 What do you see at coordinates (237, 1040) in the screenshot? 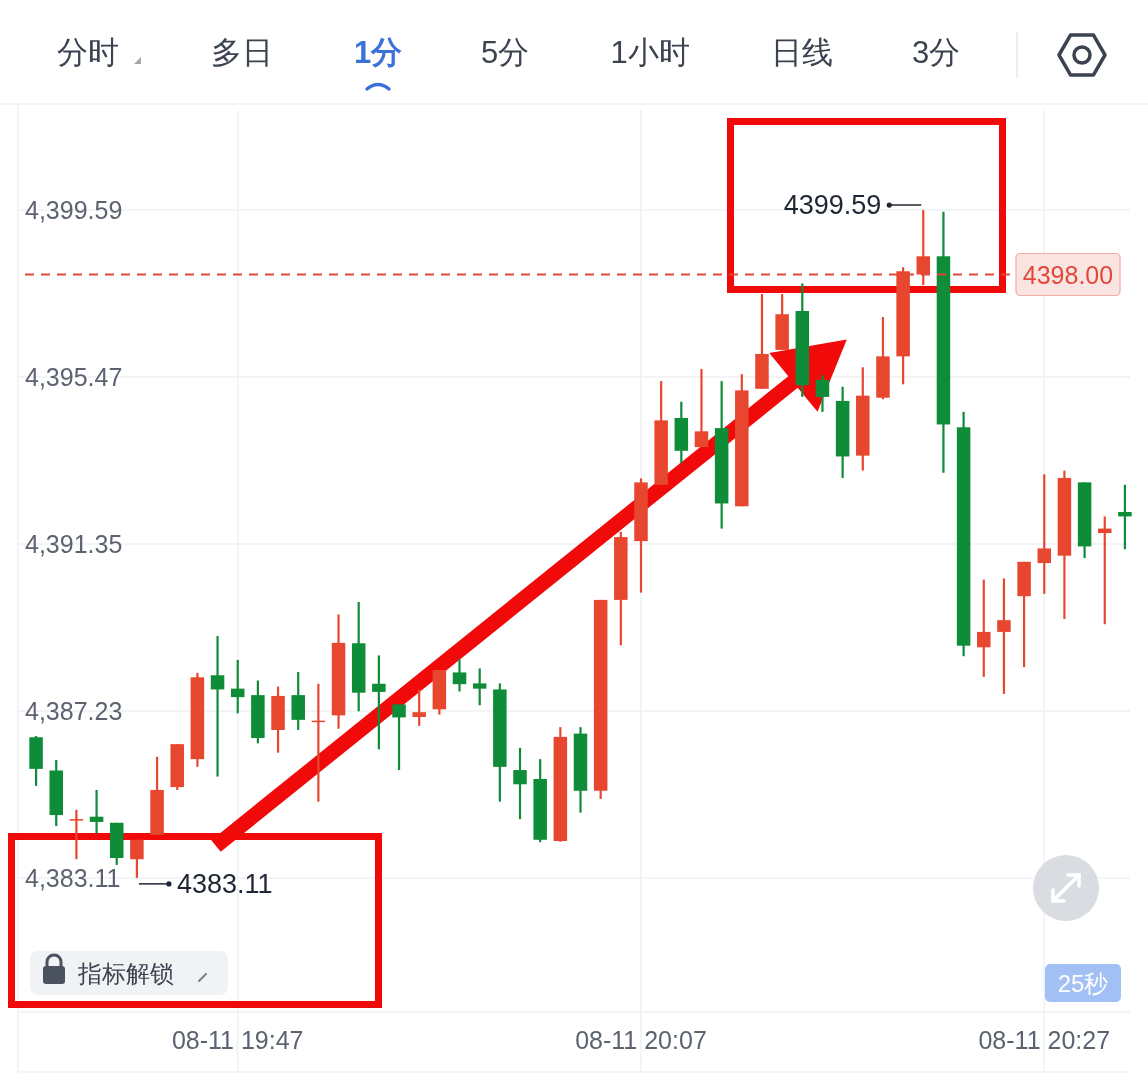
I see `x-tick-label: 08-11 19:47` at bounding box center [237, 1040].